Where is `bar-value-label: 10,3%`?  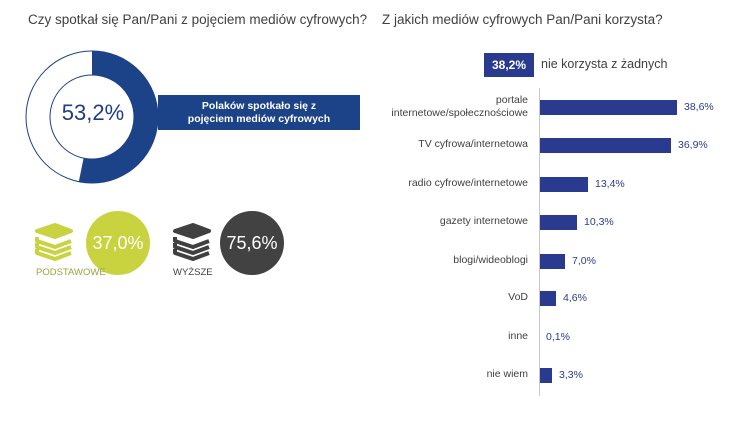 bar-value-label: 10,3% is located at coordinates (599, 222).